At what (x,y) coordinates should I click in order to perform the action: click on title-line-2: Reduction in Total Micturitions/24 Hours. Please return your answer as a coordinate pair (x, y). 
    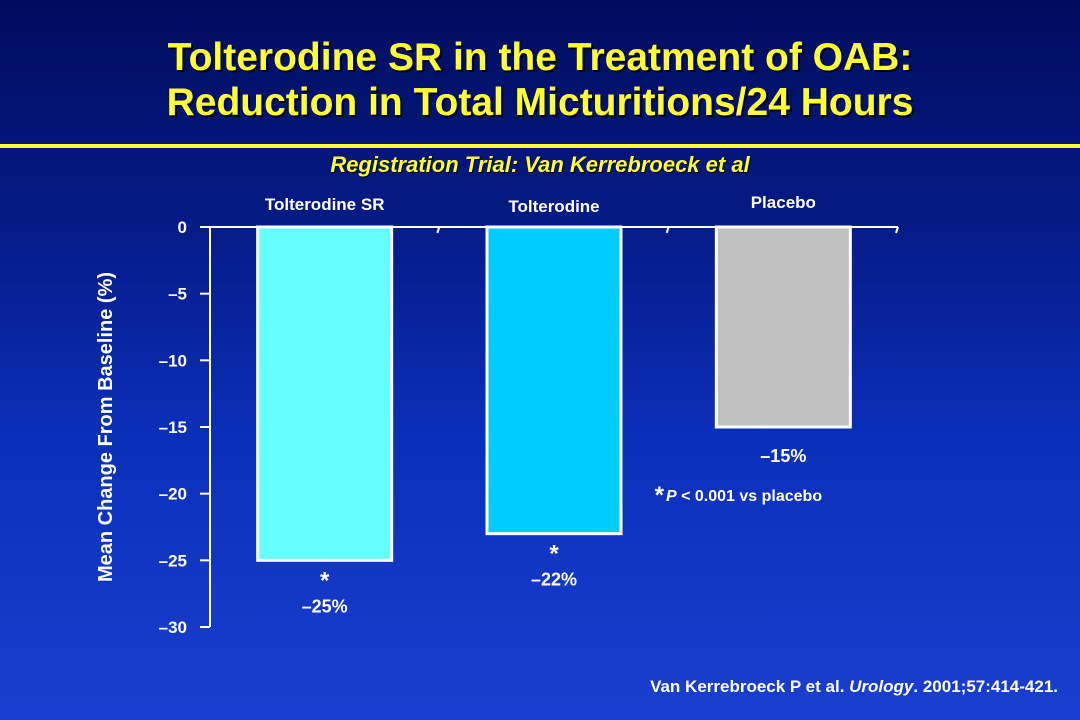
    Looking at the image, I should click on (540, 102).